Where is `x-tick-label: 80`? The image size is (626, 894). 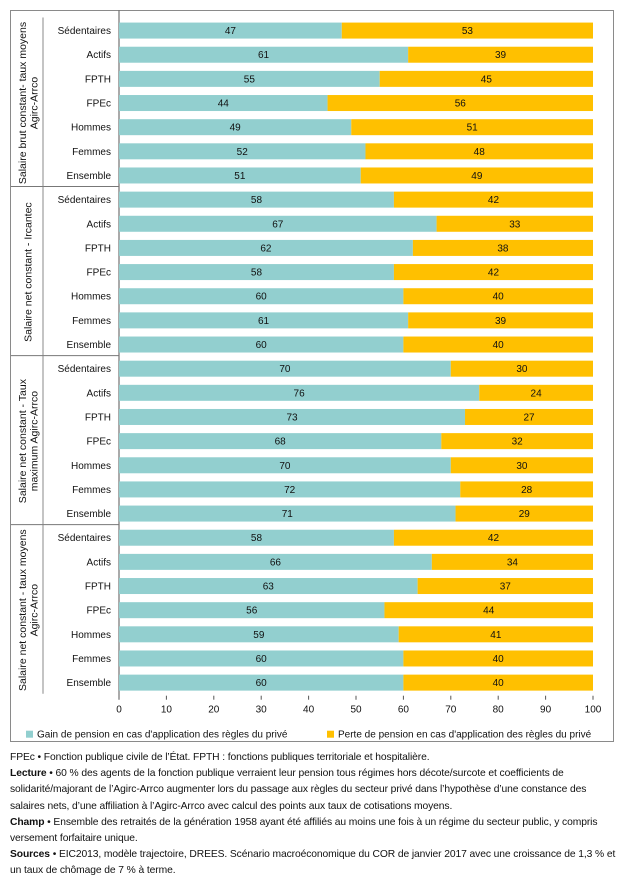 x-tick-label: 80 is located at coordinates (499, 710).